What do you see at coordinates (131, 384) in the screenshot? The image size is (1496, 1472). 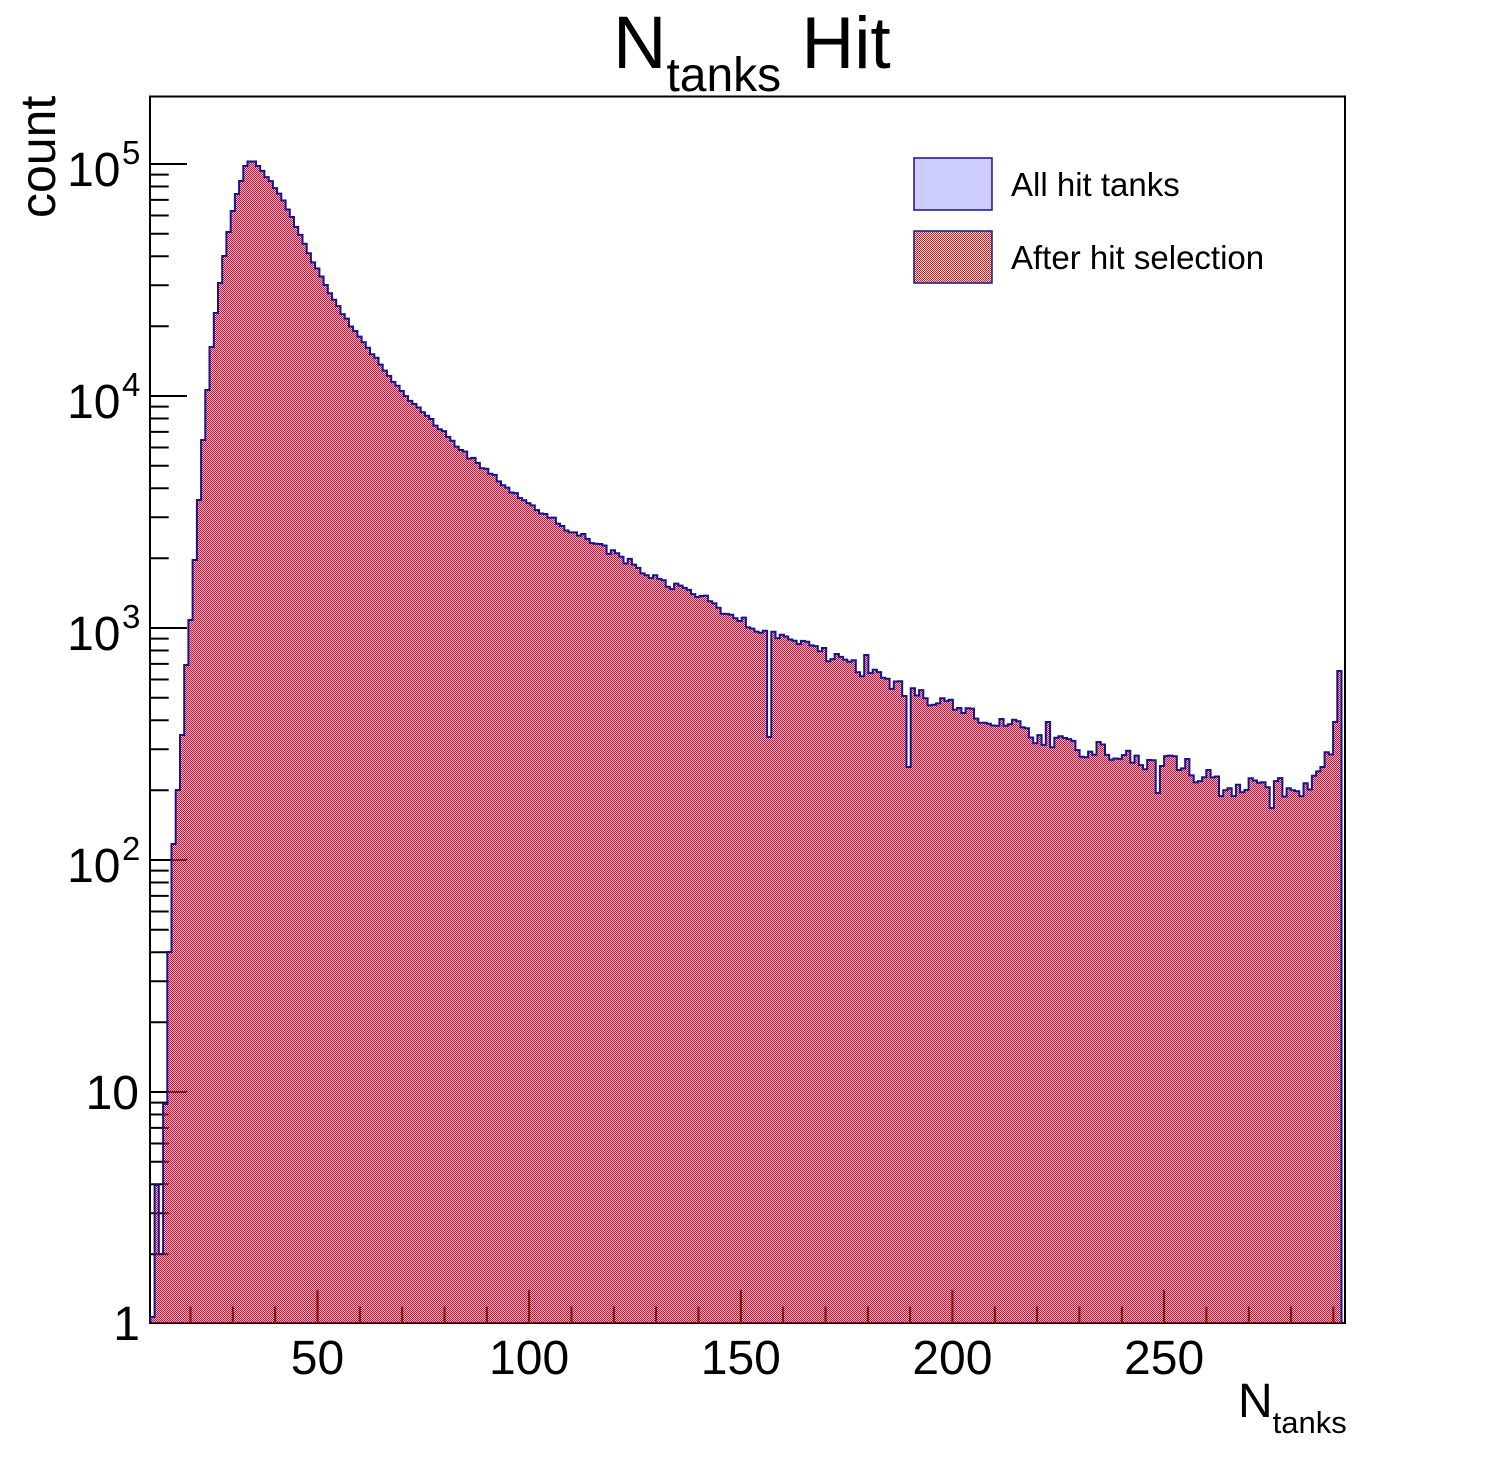 I see `svg-text: 4` at bounding box center [131, 384].